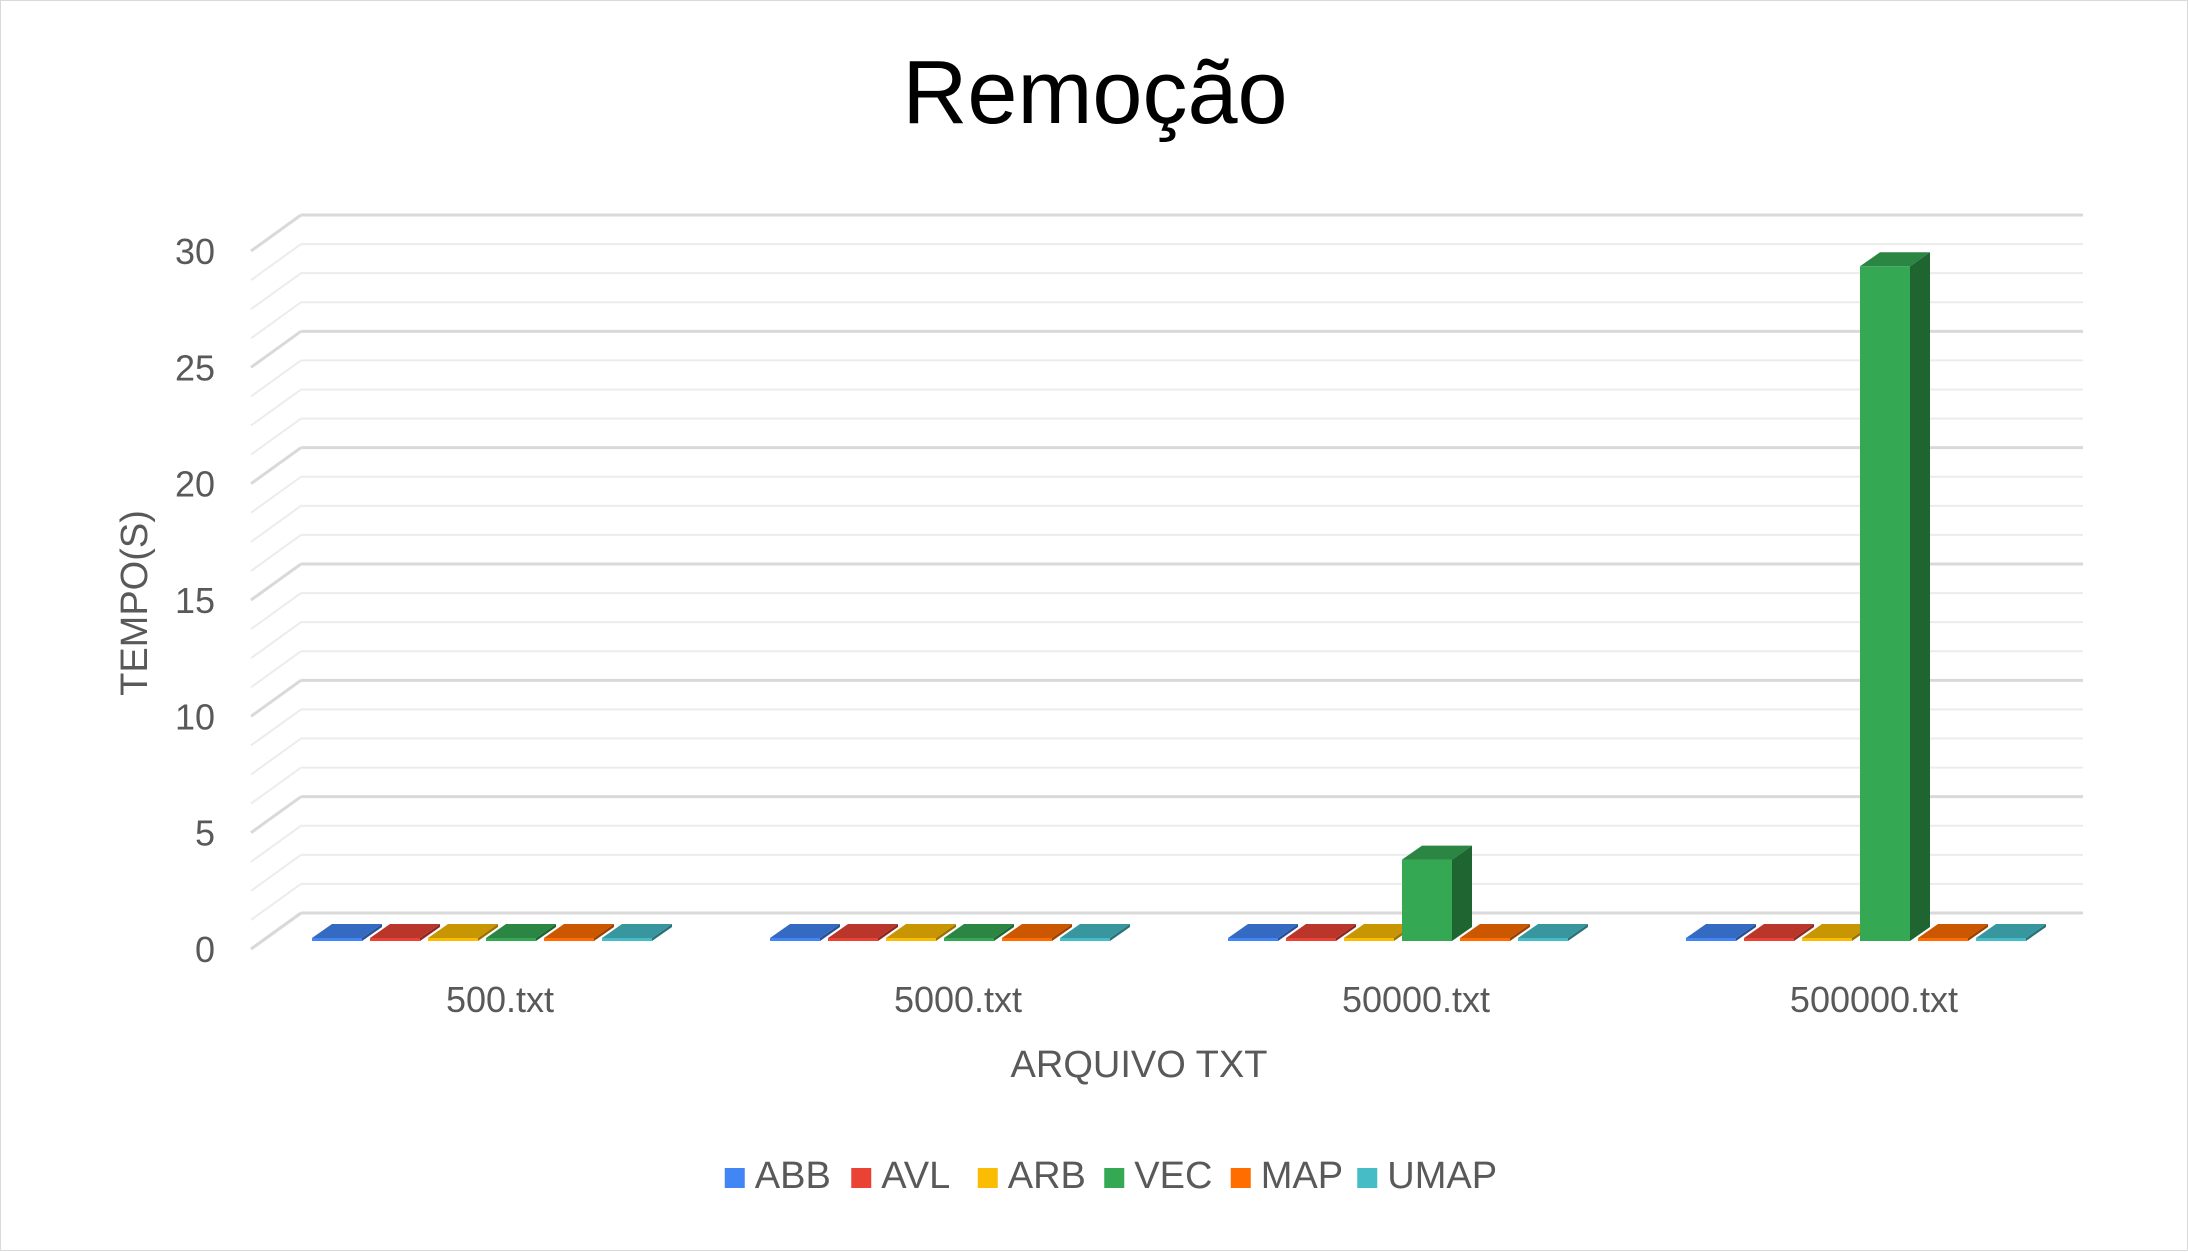 The height and width of the screenshot is (1252, 2188). I want to click on y-tick-label: 30, so click(195, 251).